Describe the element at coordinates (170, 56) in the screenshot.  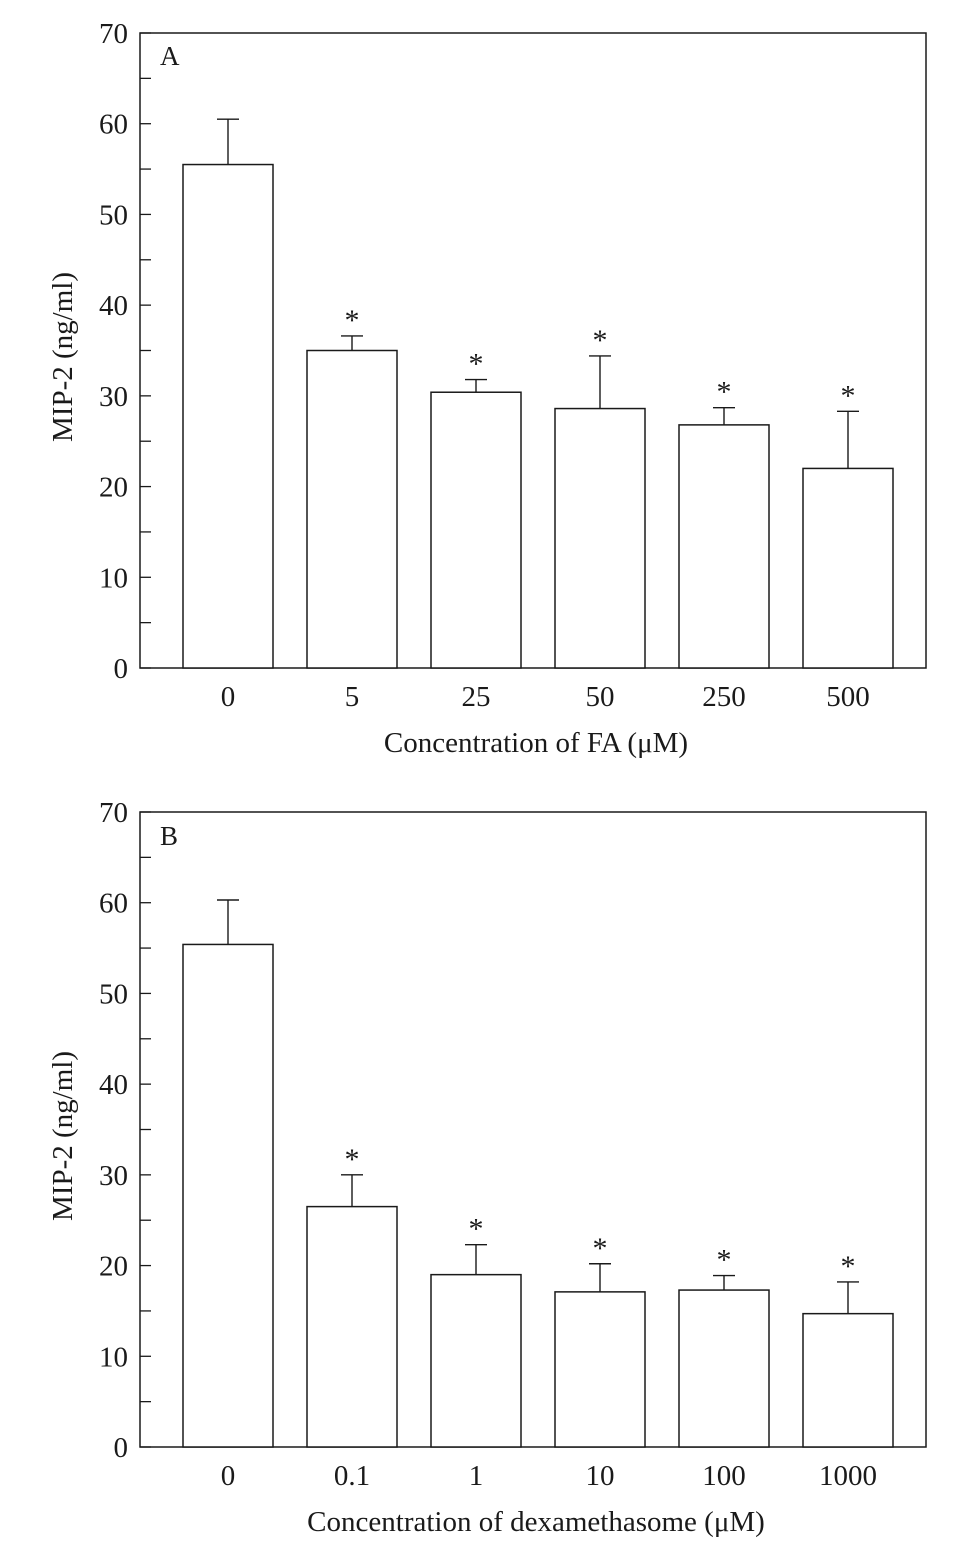
I see `panel-label: A` at that location.